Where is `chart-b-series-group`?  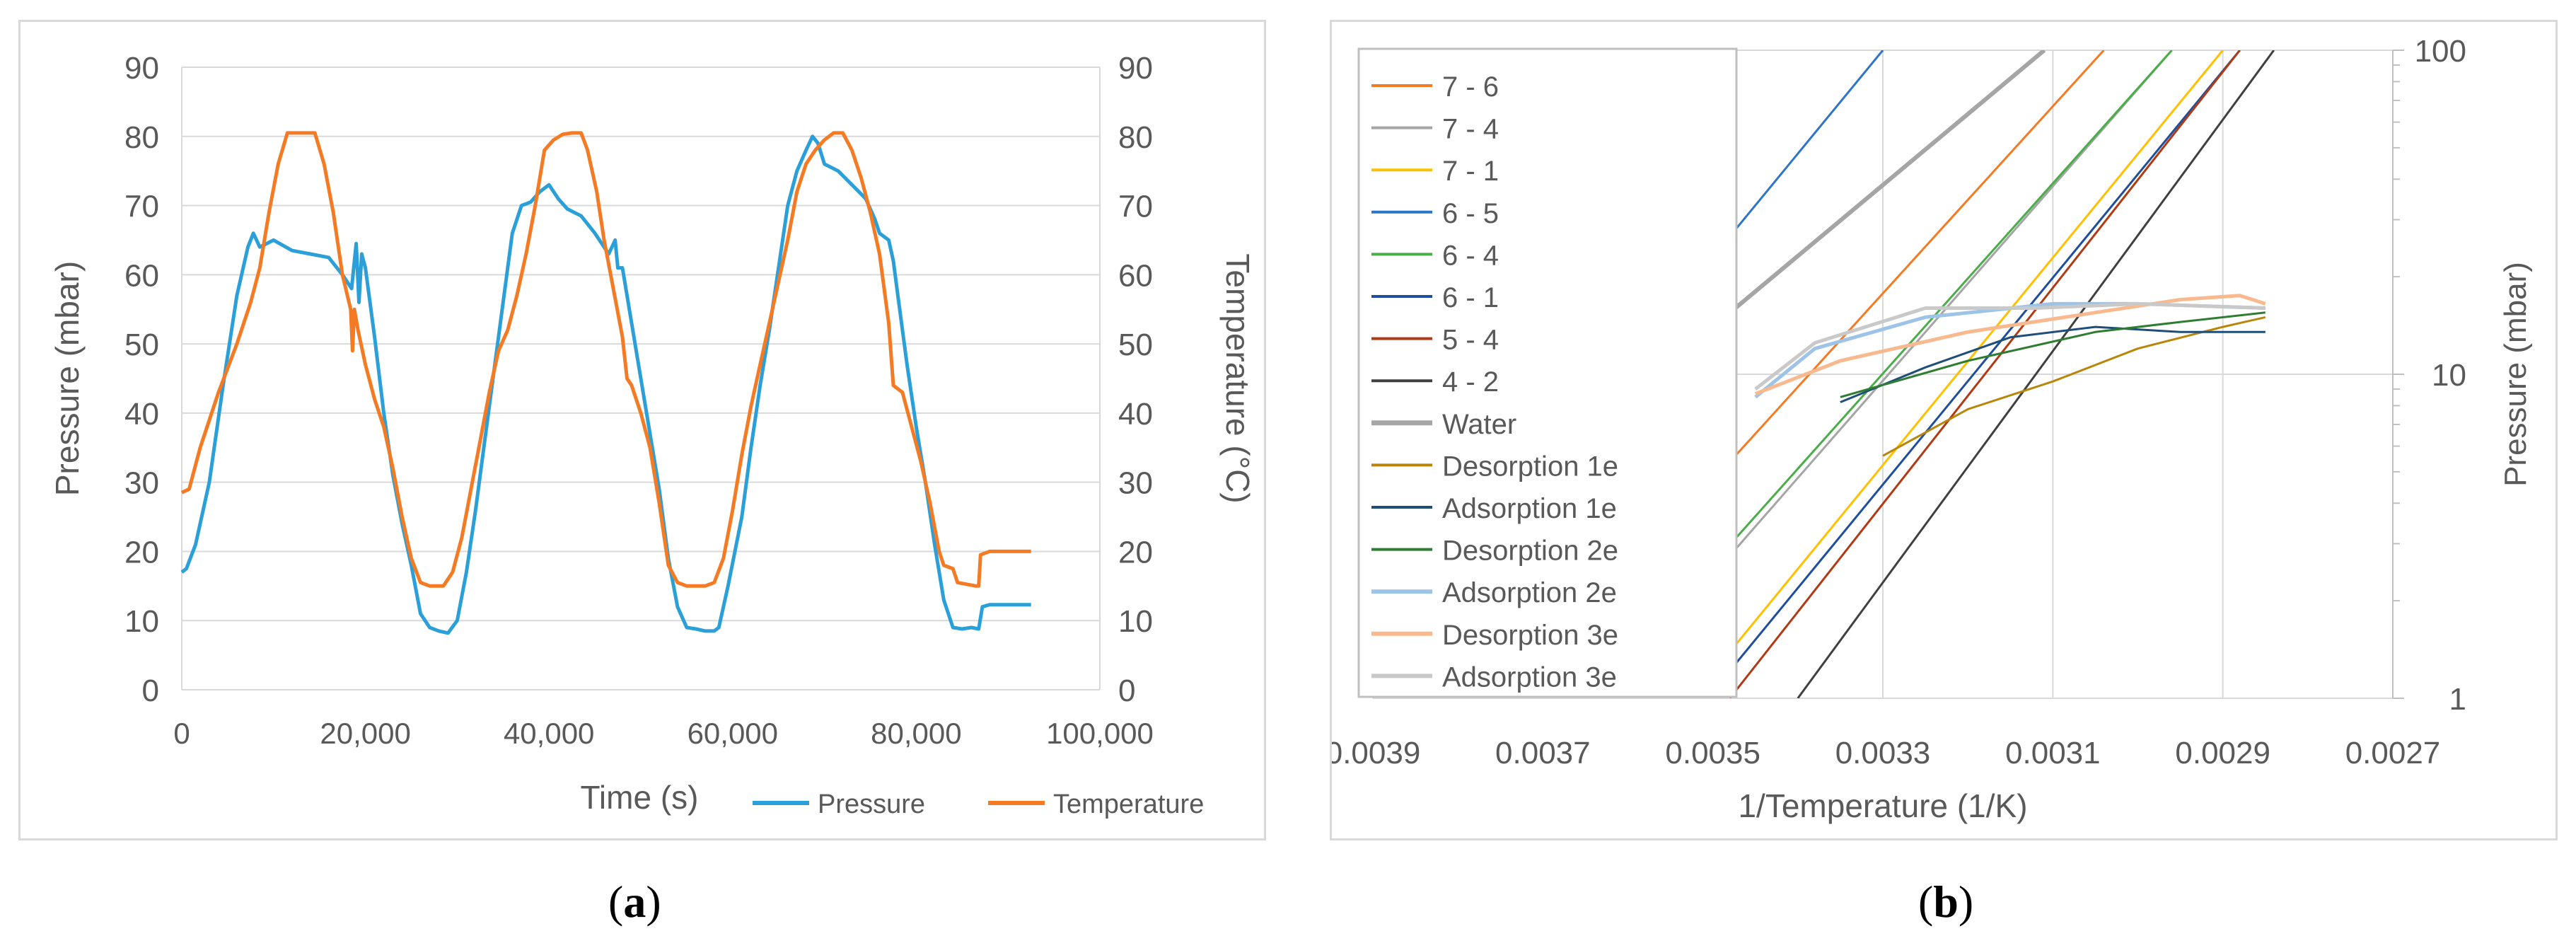 chart-b-series-group is located at coordinates (1993, 374).